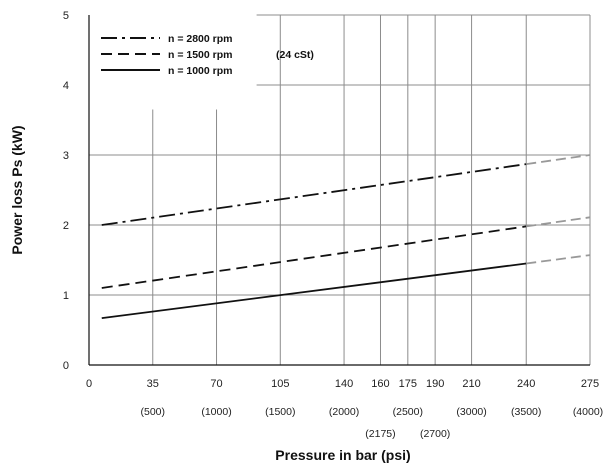  What do you see at coordinates (89, 384) in the screenshot?
I see `x-tick-label: 0` at bounding box center [89, 384].